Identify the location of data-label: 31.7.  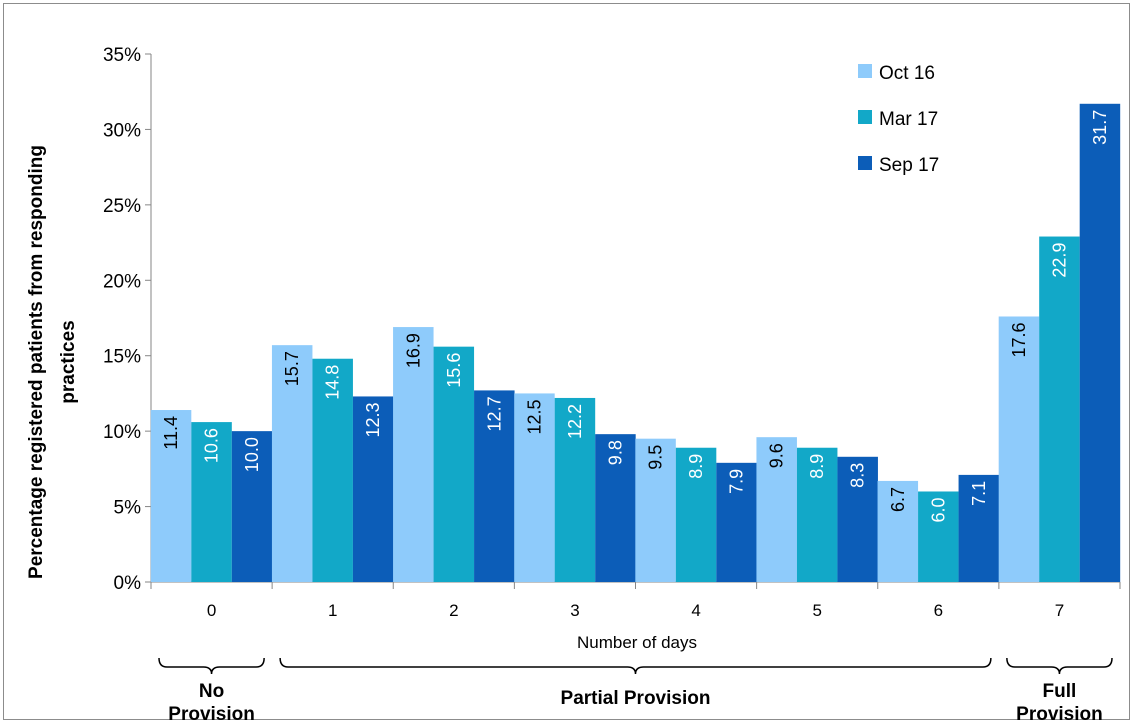
(1100, 127).